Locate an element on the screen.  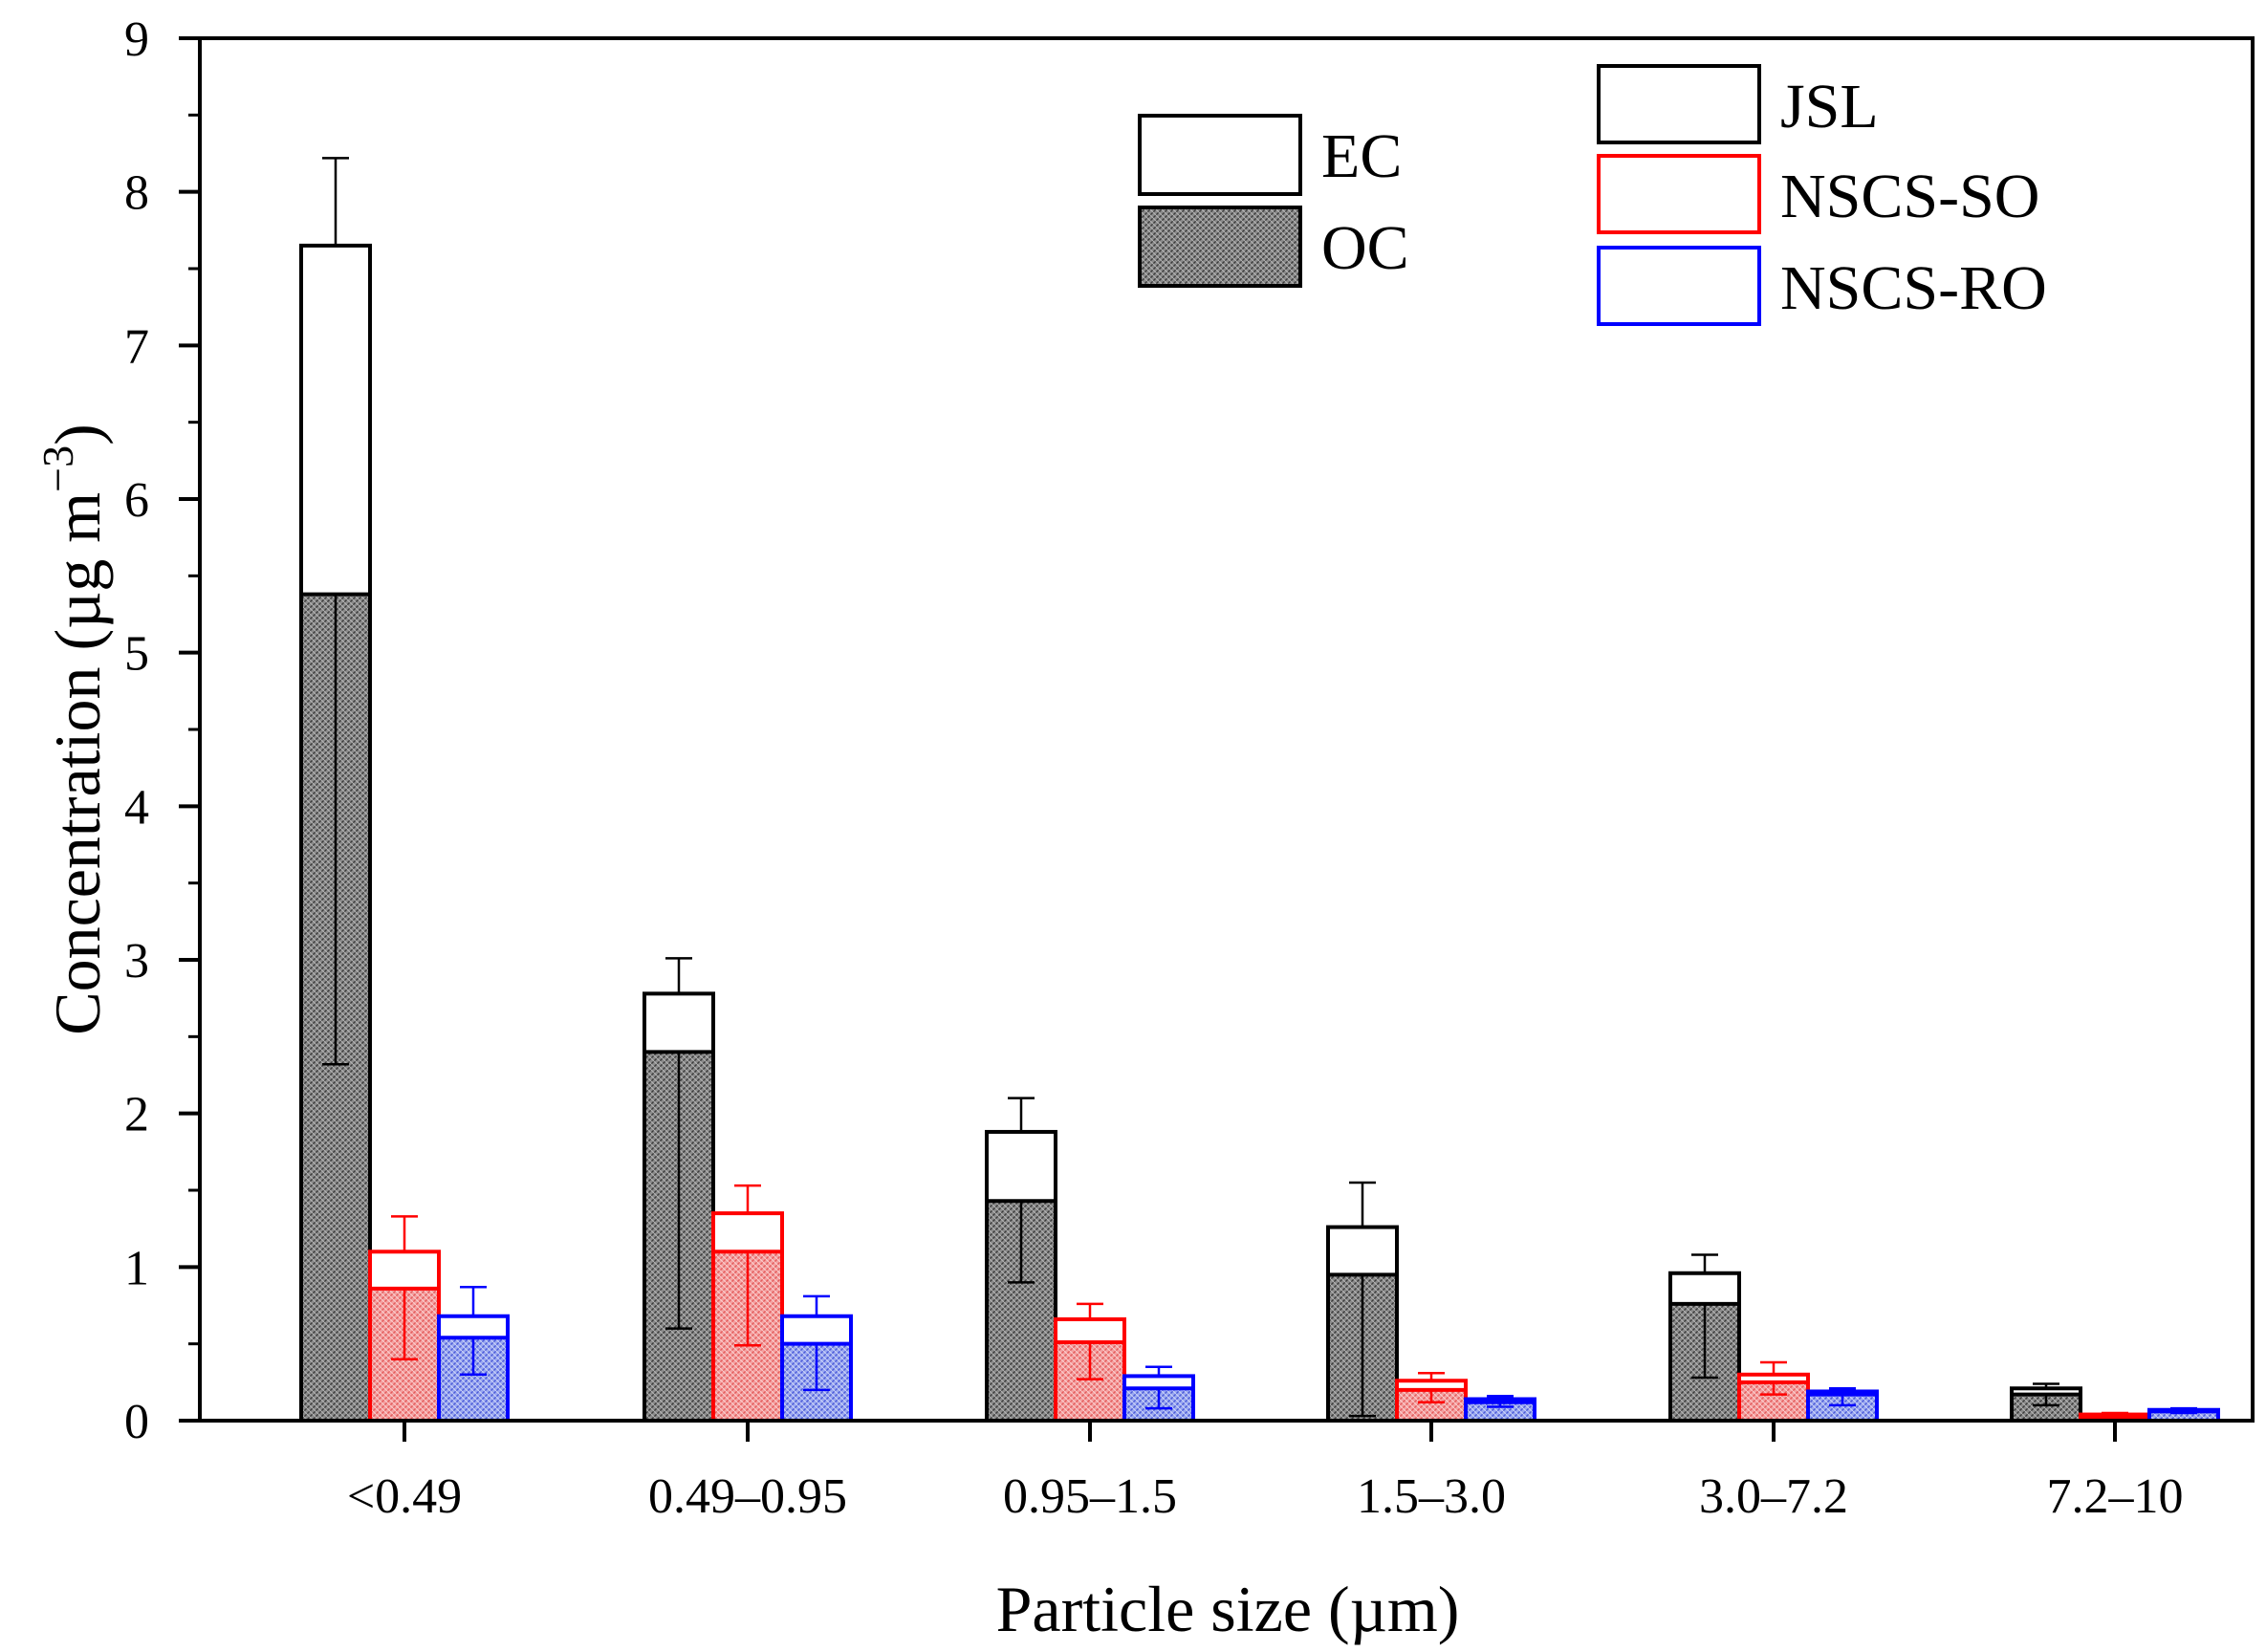
legend-swatch-ec is located at coordinates (1220, 155).